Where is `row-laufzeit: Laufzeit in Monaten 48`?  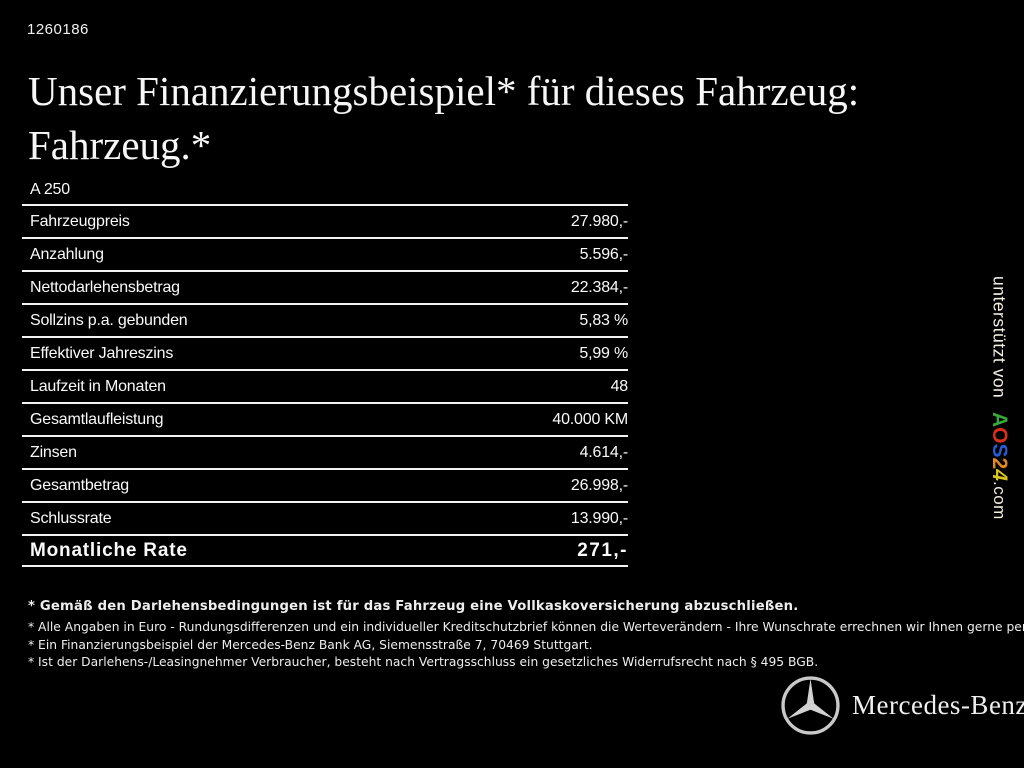
row-laufzeit: Laufzeit in Monaten 48 is located at coordinates (325, 385).